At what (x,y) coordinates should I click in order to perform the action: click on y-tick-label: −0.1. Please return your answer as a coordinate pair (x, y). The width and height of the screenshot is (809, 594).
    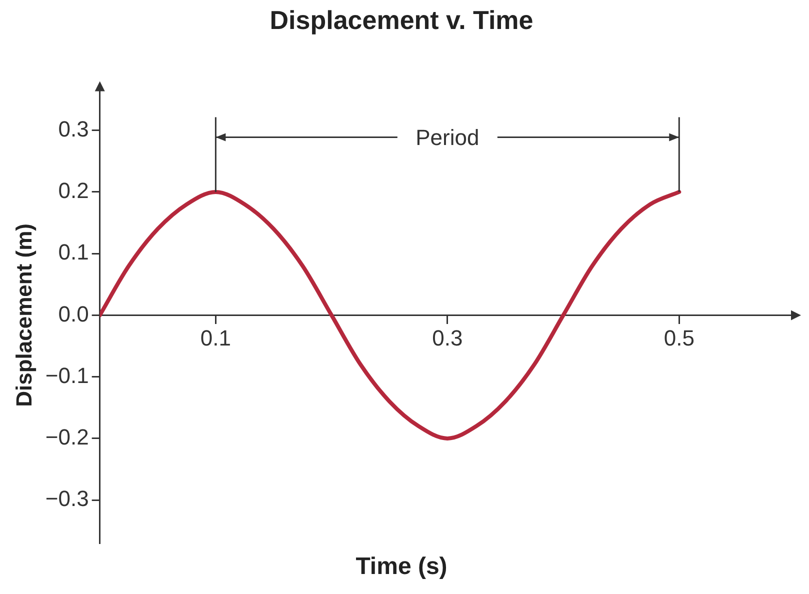
    Looking at the image, I should click on (67, 375).